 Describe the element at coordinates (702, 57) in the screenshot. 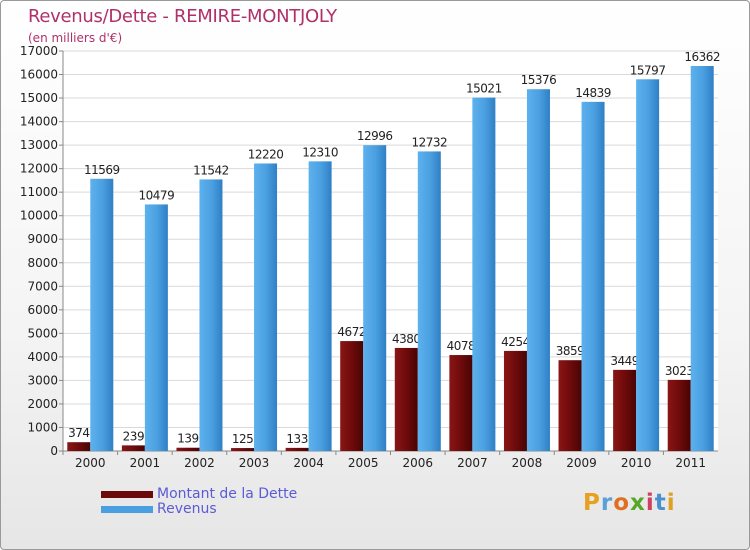

I see `data-label-revenus: 16362` at that location.